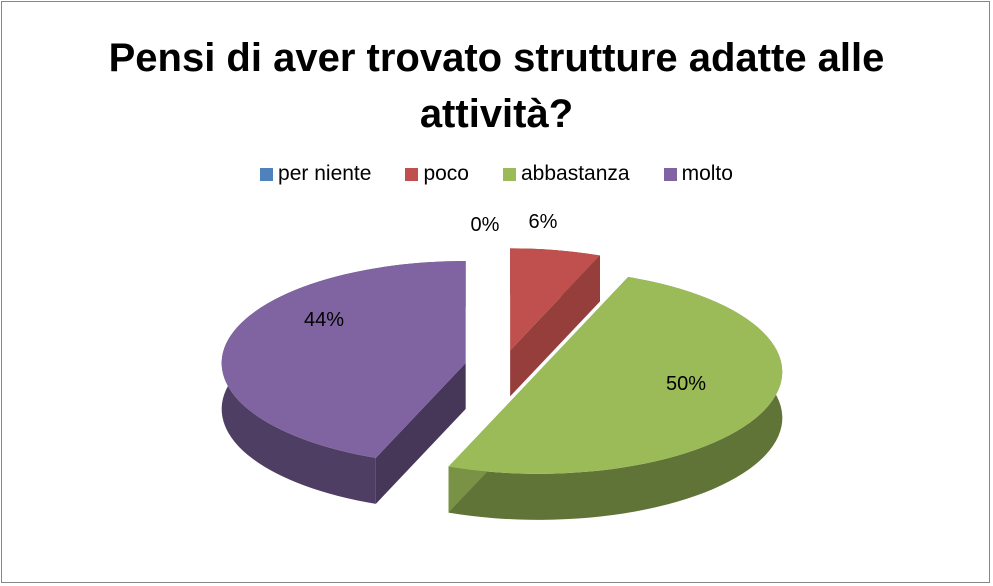 Image resolution: width=993 pixels, height=586 pixels. Describe the element at coordinates (615, 375) in the screenshot. I see `pie-slice-abbastanza` at that location.